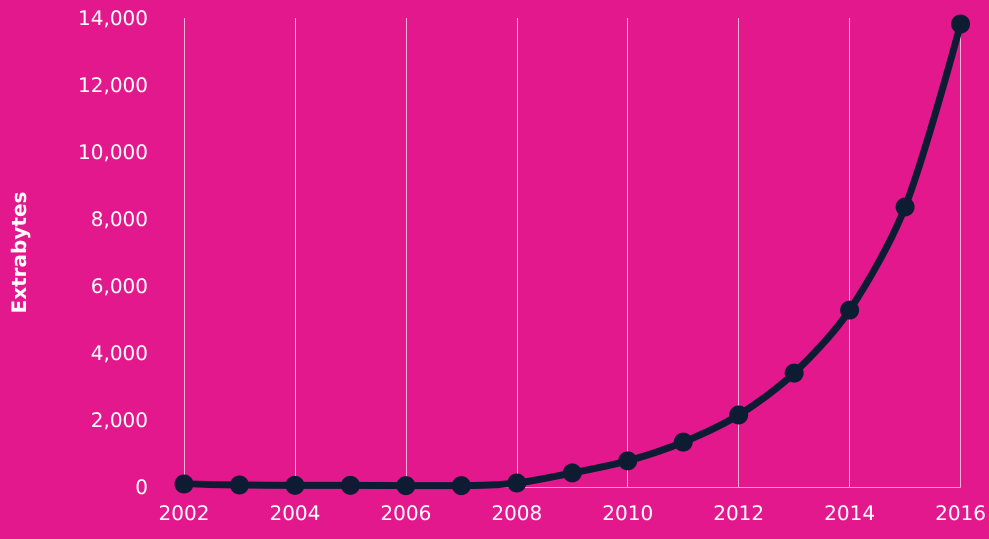 The image size is (989, 539). Describe the element at coordinates (294, 513) in the screenshot. I see `x-tick-label: 2004` at that location.